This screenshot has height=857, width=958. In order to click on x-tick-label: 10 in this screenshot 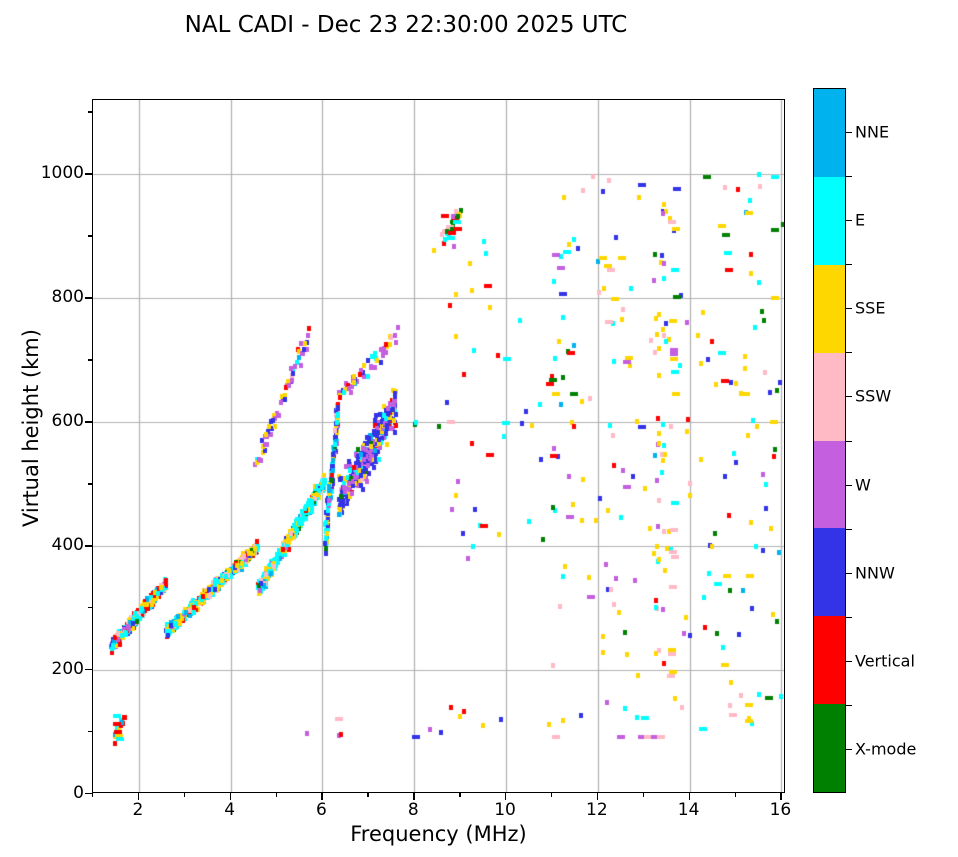, I will do `click(505, 810)`.